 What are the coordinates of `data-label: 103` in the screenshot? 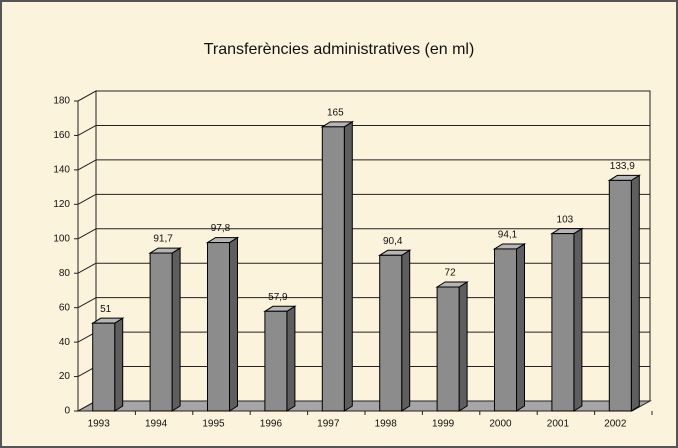 It's located at (565, 219).